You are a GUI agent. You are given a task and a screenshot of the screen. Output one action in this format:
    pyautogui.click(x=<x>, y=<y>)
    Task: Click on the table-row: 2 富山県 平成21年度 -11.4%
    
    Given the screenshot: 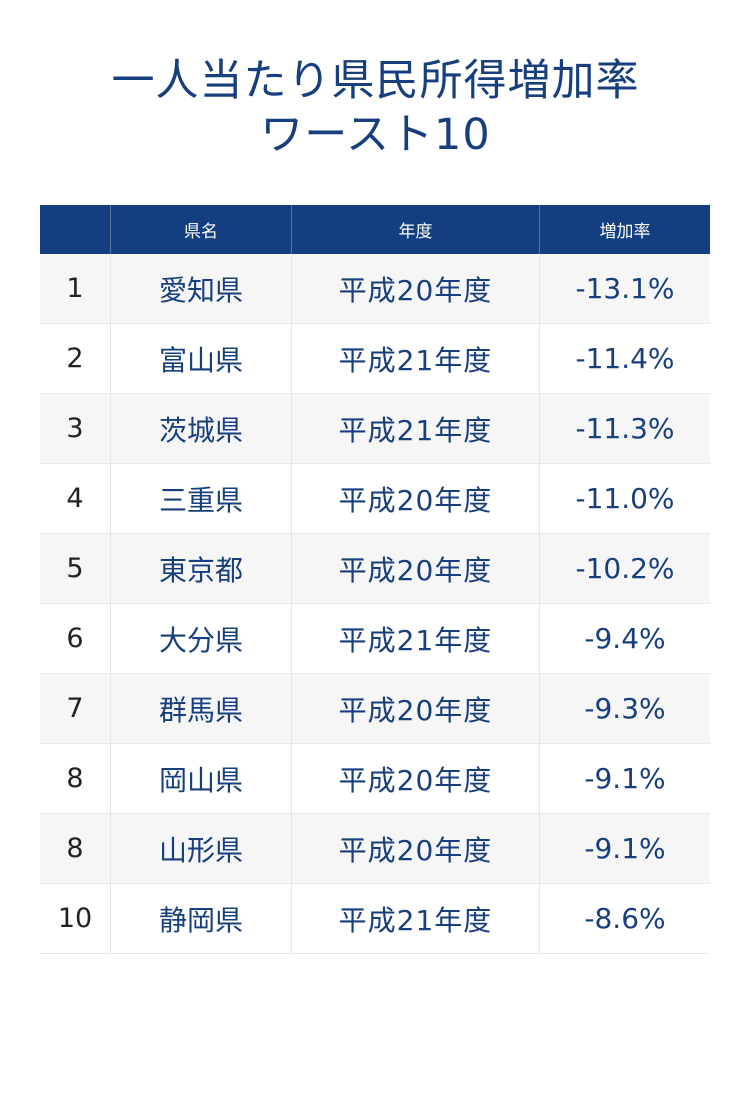 What is the action you would take?
    pyautogui.click(x=375, y=359)
    